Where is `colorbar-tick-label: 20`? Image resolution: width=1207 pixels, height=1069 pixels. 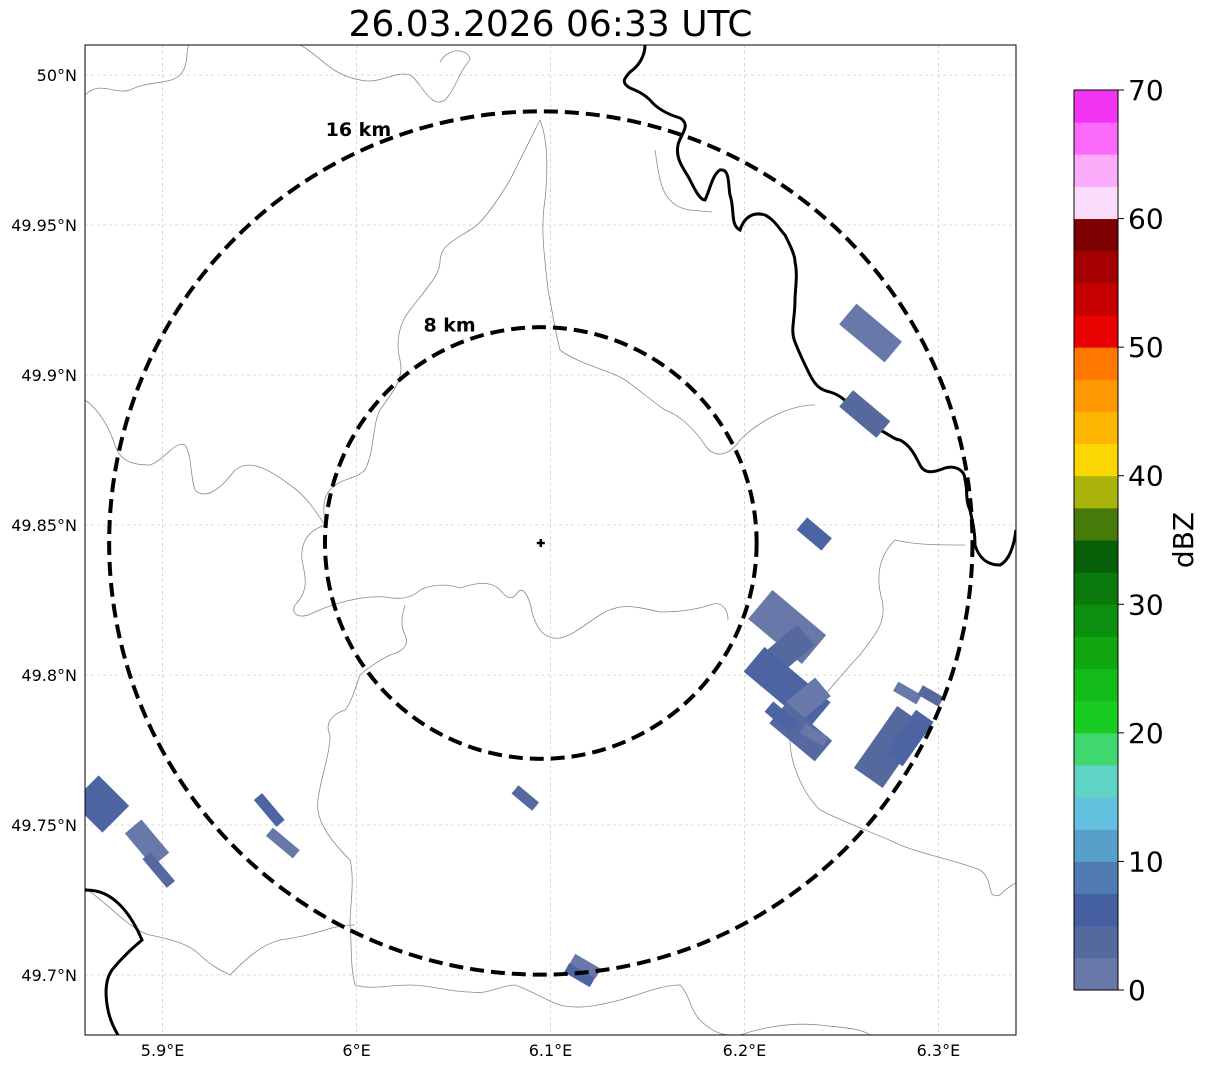
colorbar-tick-label: 20 is located at coordinates (1146, 733).